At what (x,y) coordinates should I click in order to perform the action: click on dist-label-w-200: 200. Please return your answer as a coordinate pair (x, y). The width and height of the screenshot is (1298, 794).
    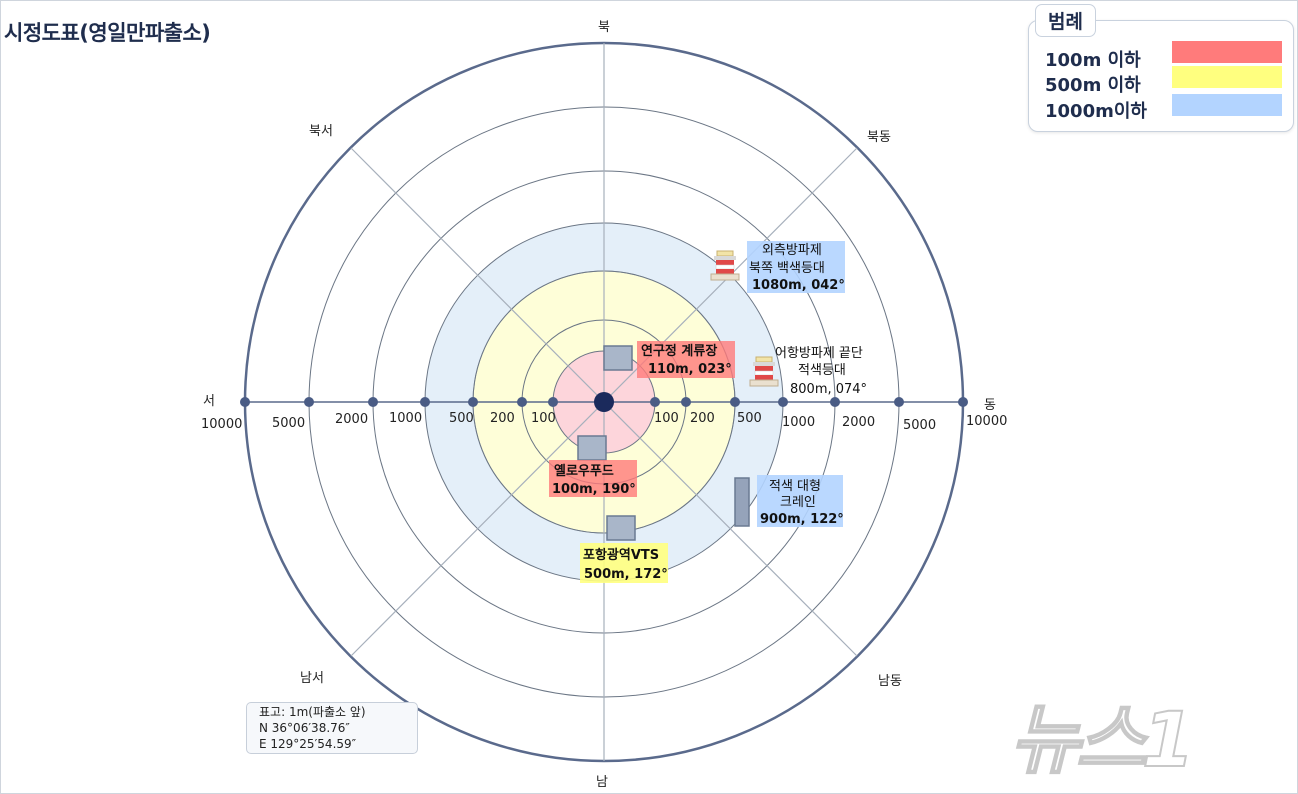
    Looking at the image, I should click on (502, 418).